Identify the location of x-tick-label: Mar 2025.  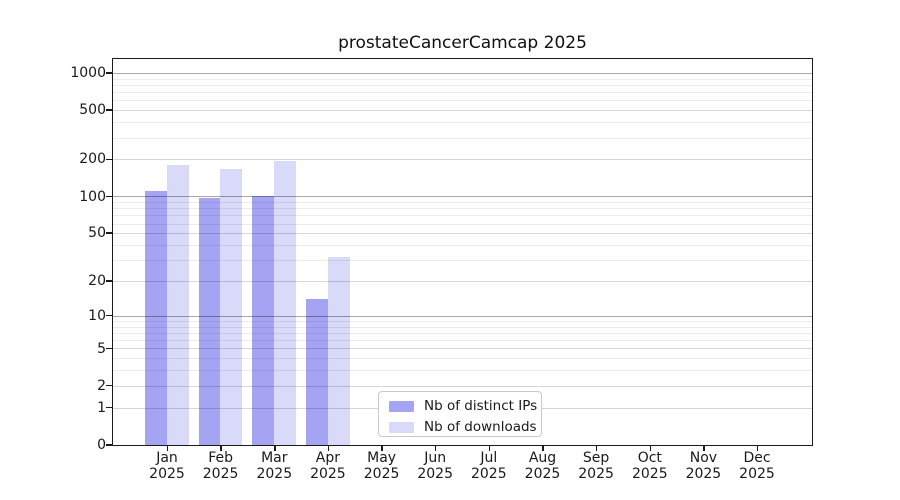
(274, 466).